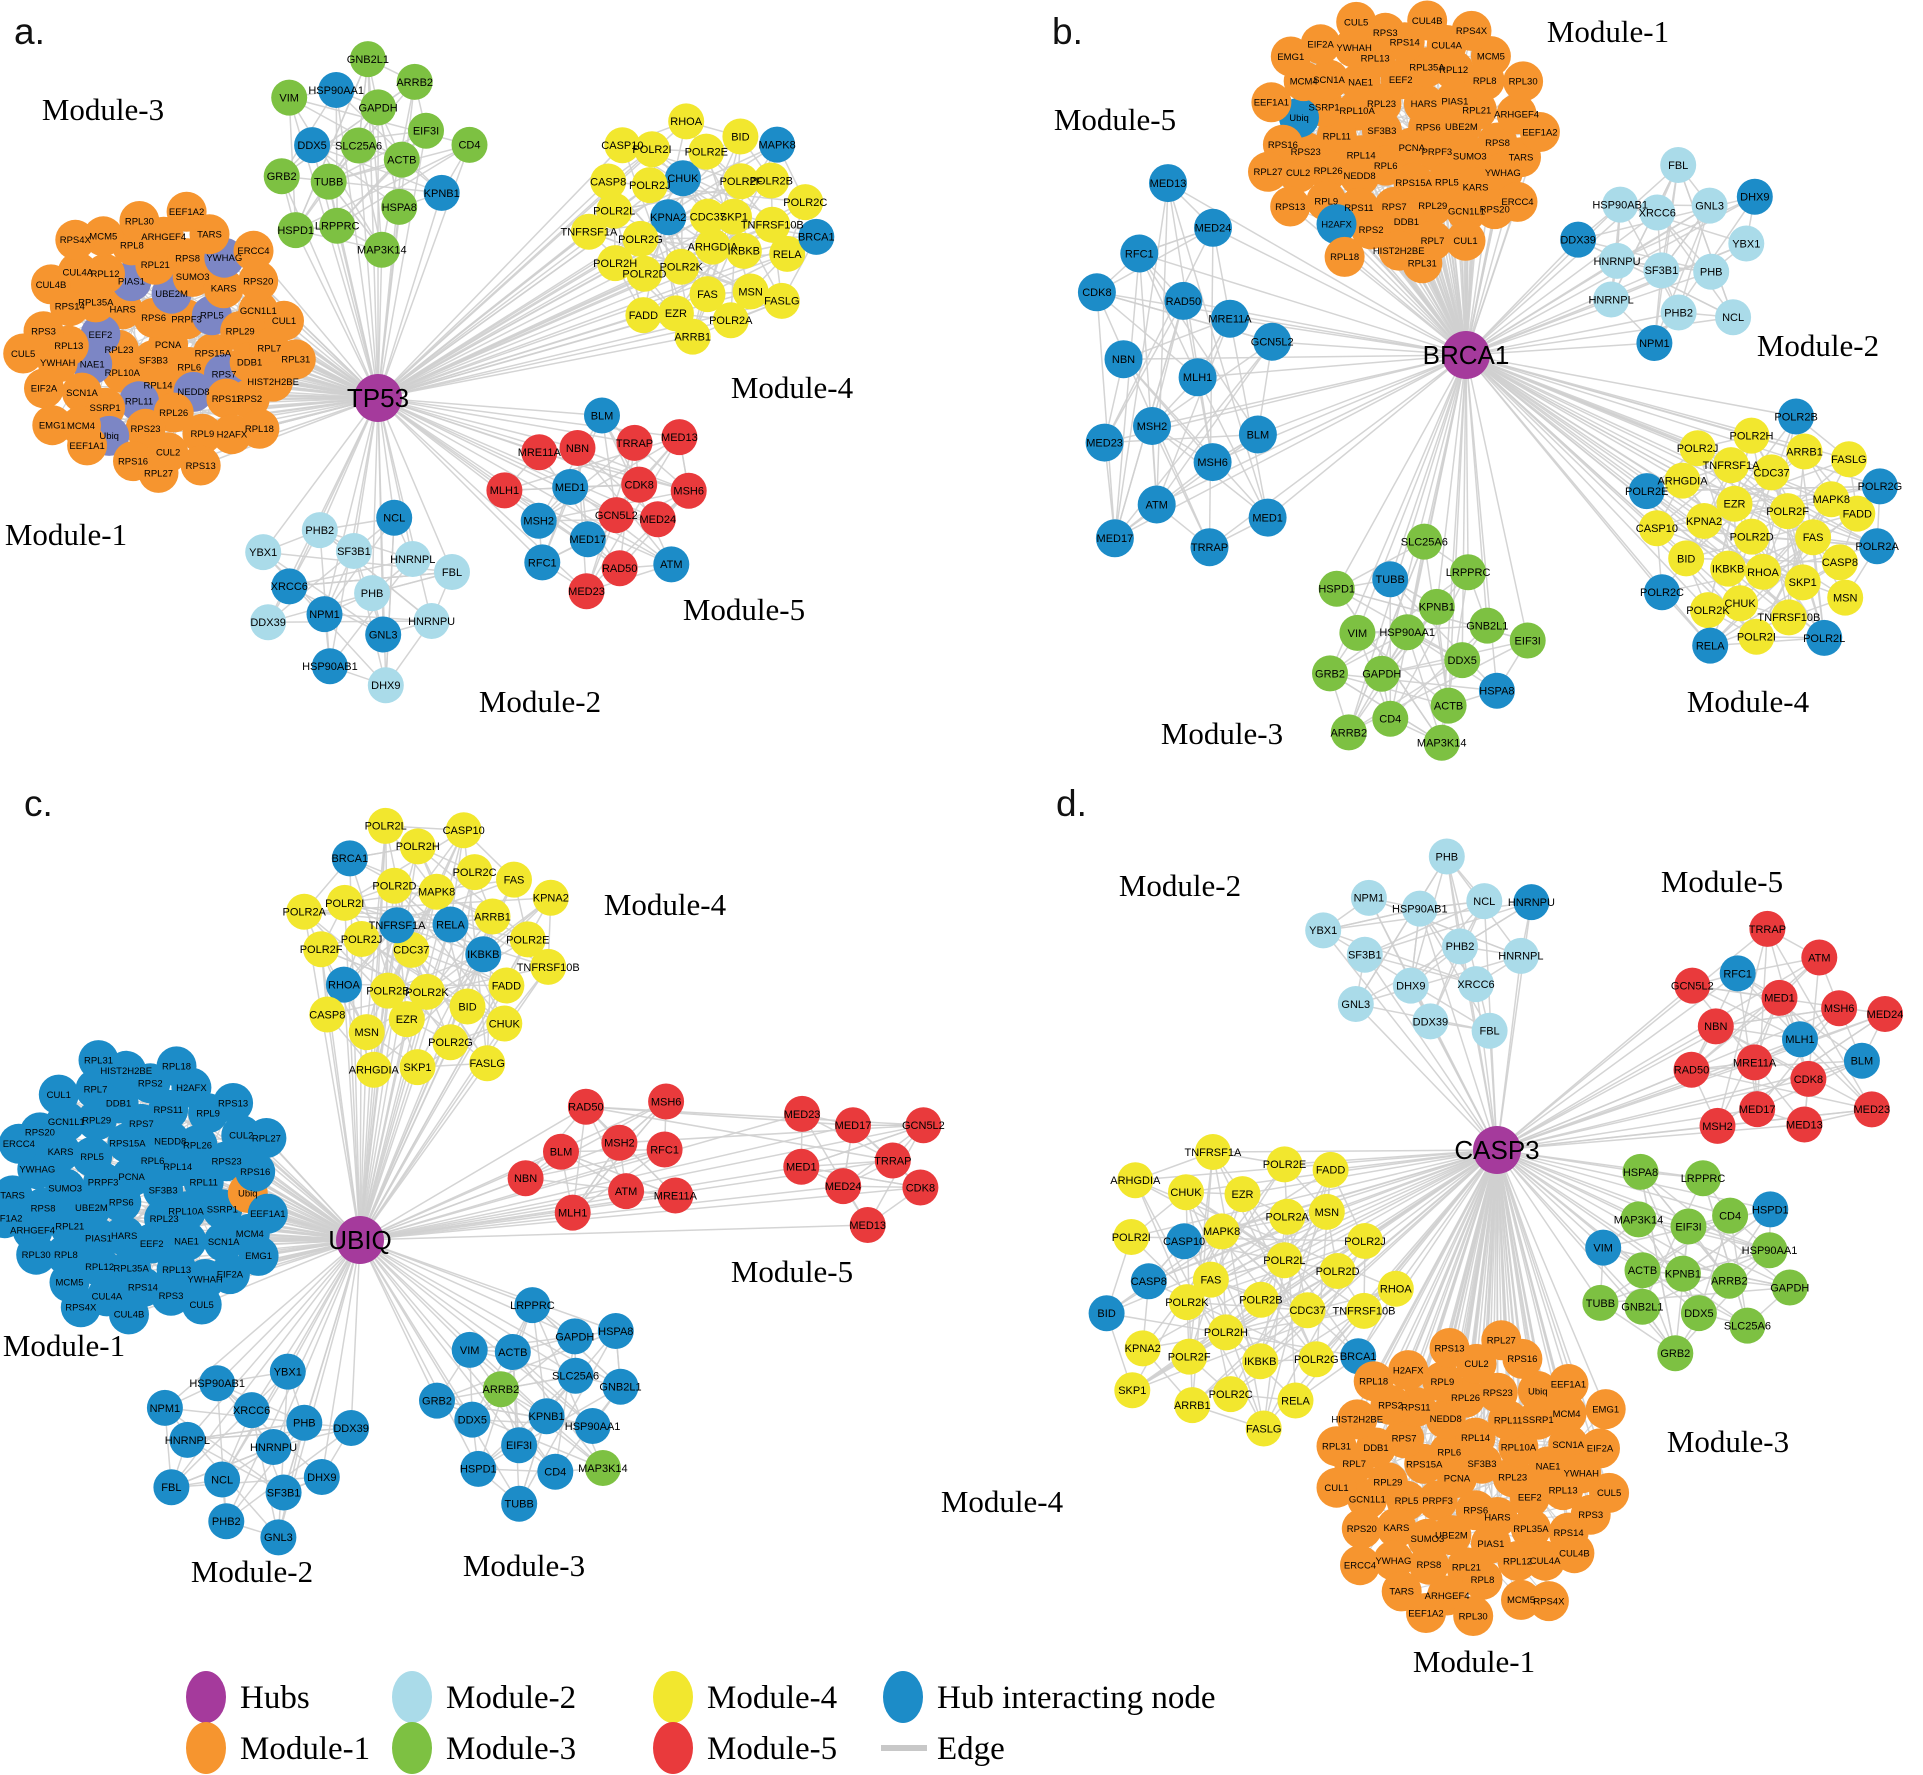 This screenshot has height=1775, width=1923. Describe the element at coordinates (1139, 253) in the screenshot. I see `node-RFC1` at that location.